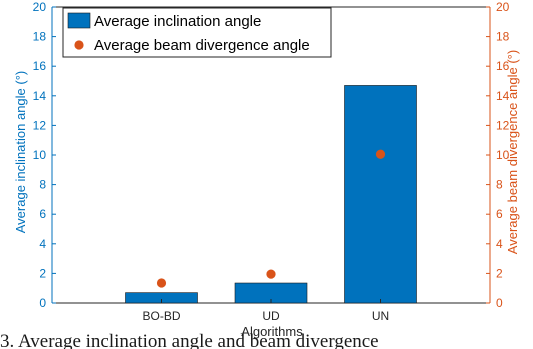 This screenshot has width=533, height=349. I want to click on right-axis-ticks: 0 2 4 6 8 10 12 14 16 18 20, so click(498, 155).